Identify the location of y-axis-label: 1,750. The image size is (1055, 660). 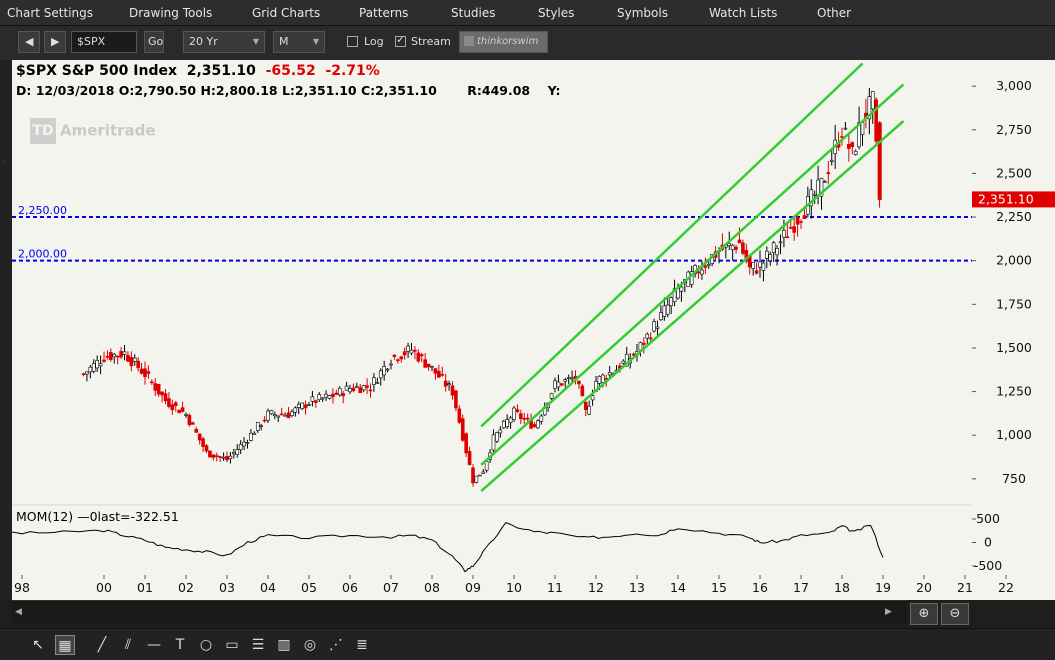
(1014, 303).